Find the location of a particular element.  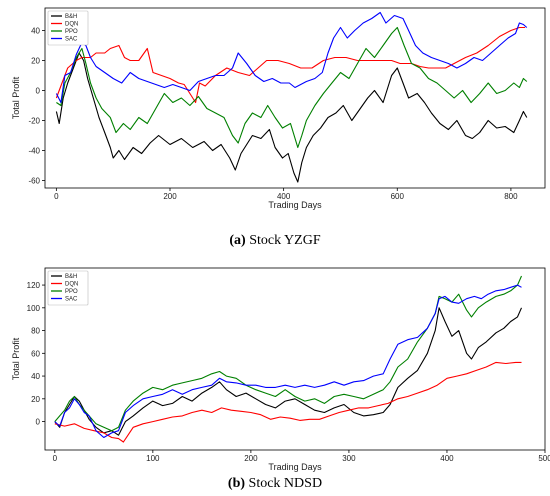

caption-yzgf: (a) Stock YZGF is located at coordinates (275, 241).